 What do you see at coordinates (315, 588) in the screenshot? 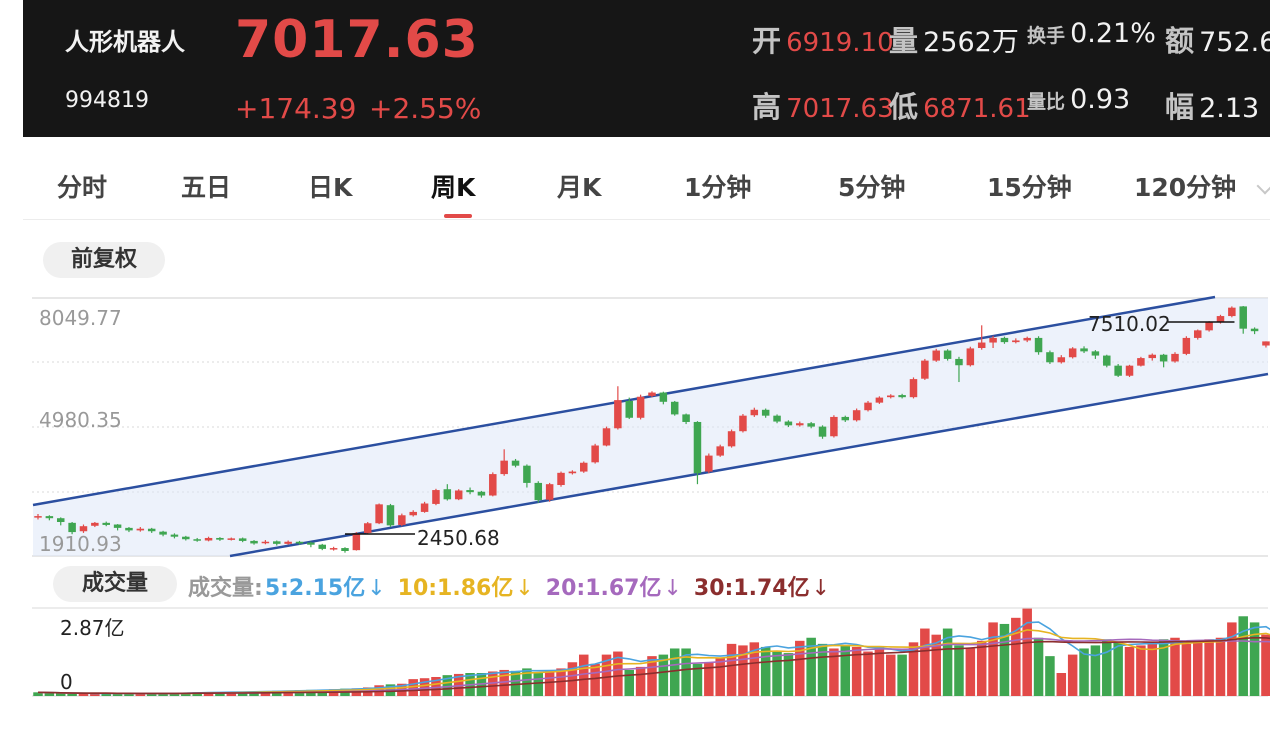
I see `volume-ma5: 5:2.15亿` at bounding box center [315, 588].